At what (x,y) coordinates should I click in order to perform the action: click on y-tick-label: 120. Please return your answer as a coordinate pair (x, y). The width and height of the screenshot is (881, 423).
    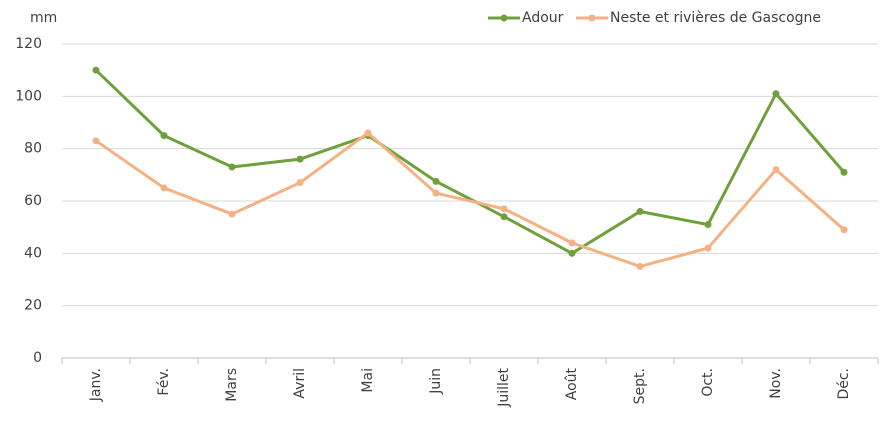
    Looking at the image, I should click on (28, 44).